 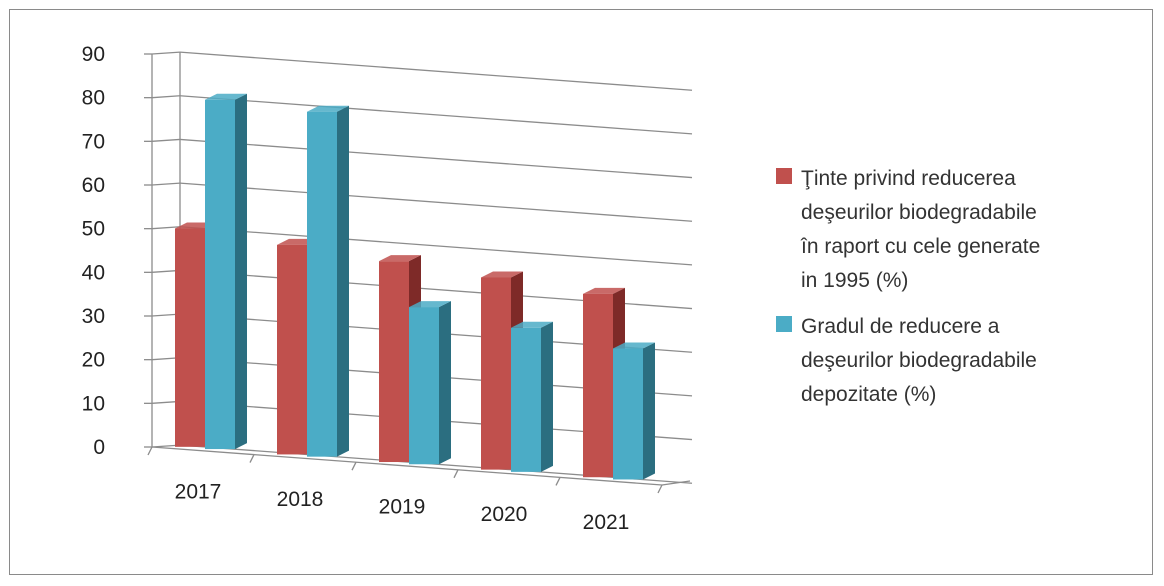 What do you see at coordinates (606, 522) in the screenshot?
I see `x-tick-label: 2021` at bounding box center [606, 522].